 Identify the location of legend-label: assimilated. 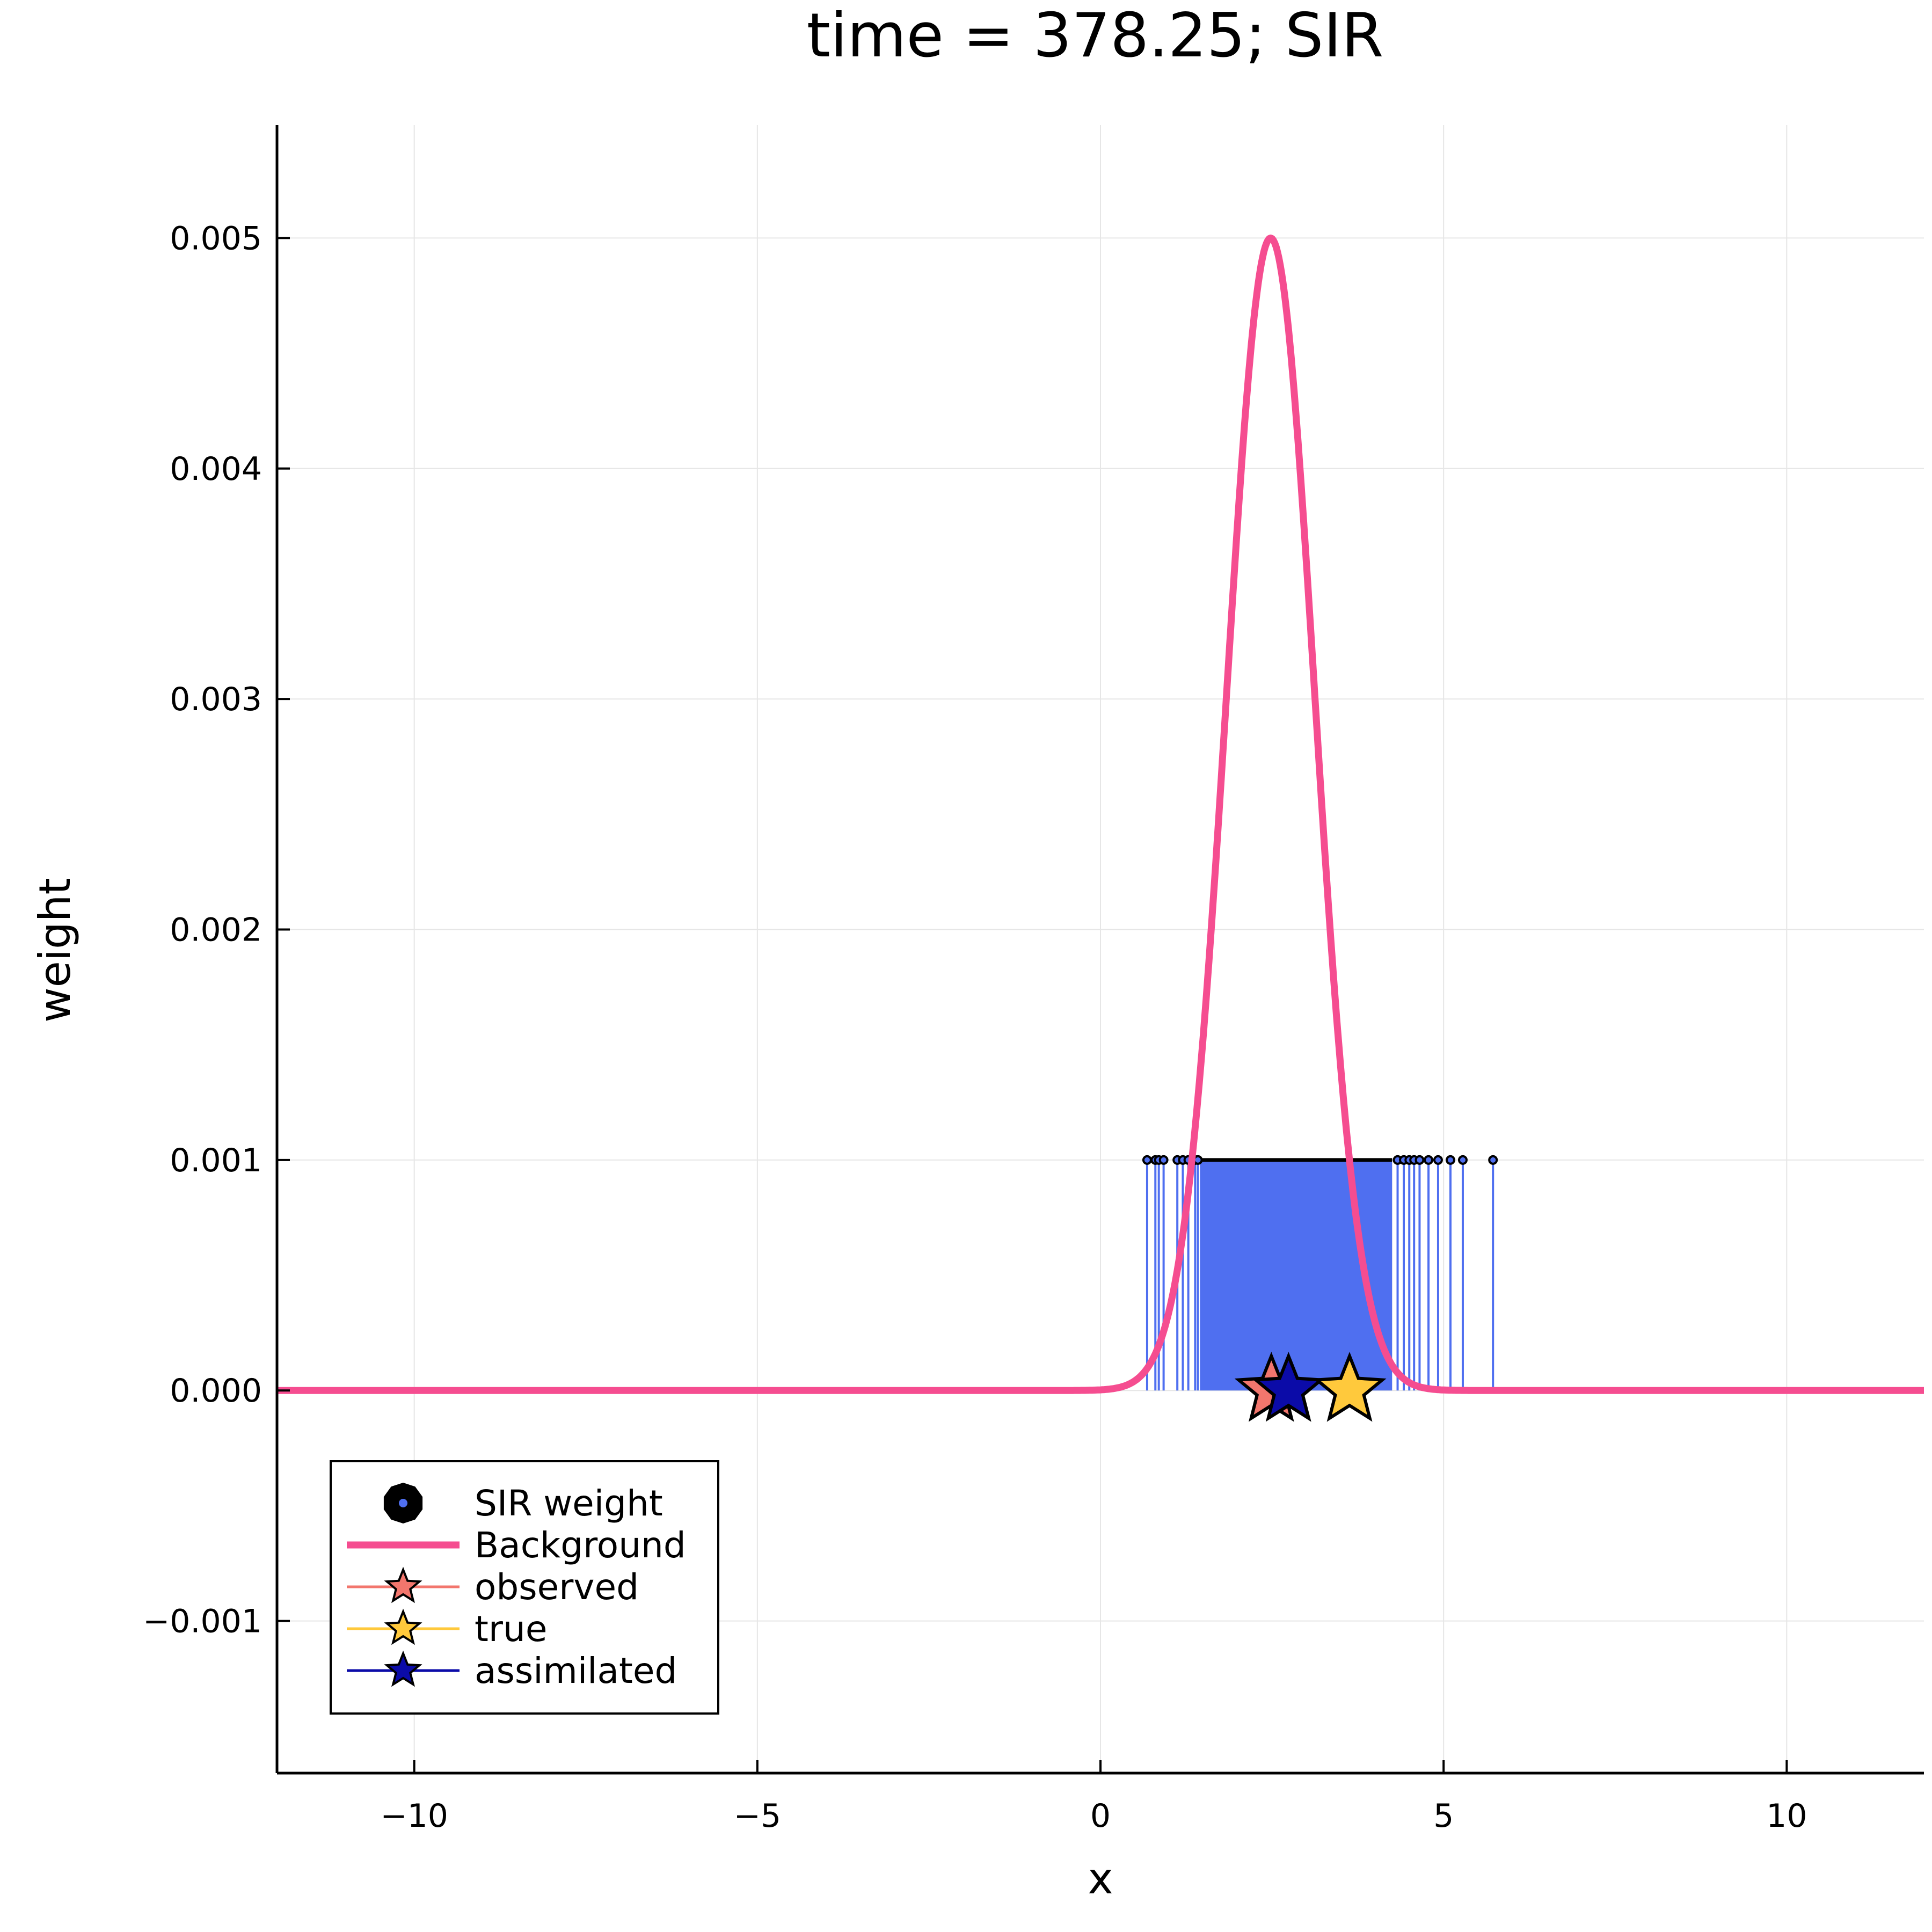
(576, 1671).